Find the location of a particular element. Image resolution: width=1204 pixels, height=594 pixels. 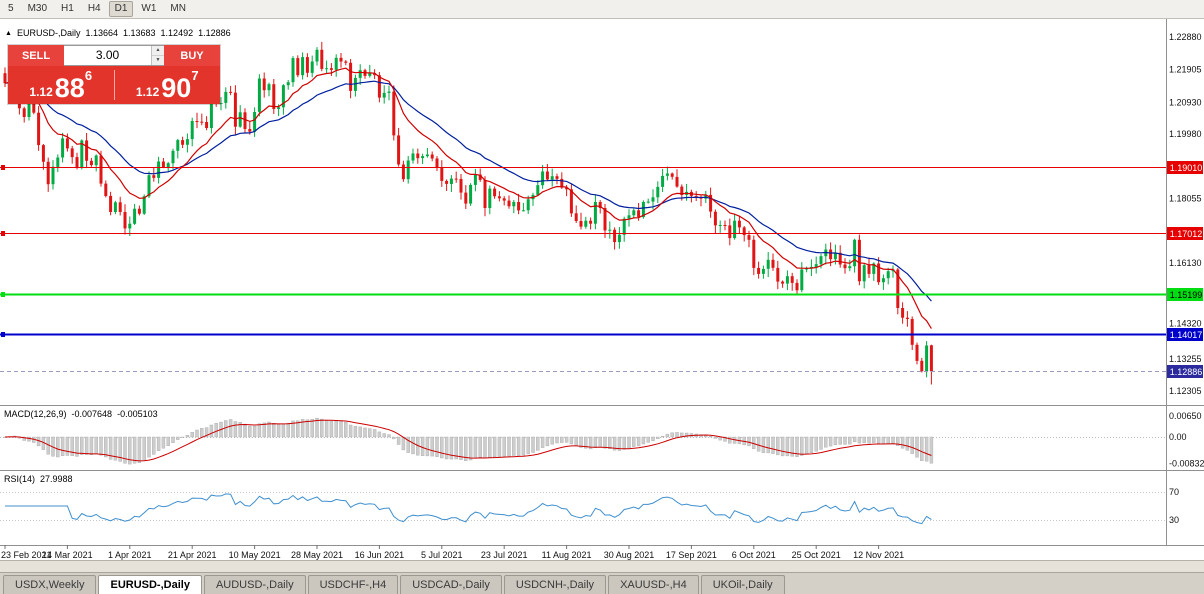

chart-tab-audusd-daily: AUDUSD-,Daily is located at coordinates (254, 584).